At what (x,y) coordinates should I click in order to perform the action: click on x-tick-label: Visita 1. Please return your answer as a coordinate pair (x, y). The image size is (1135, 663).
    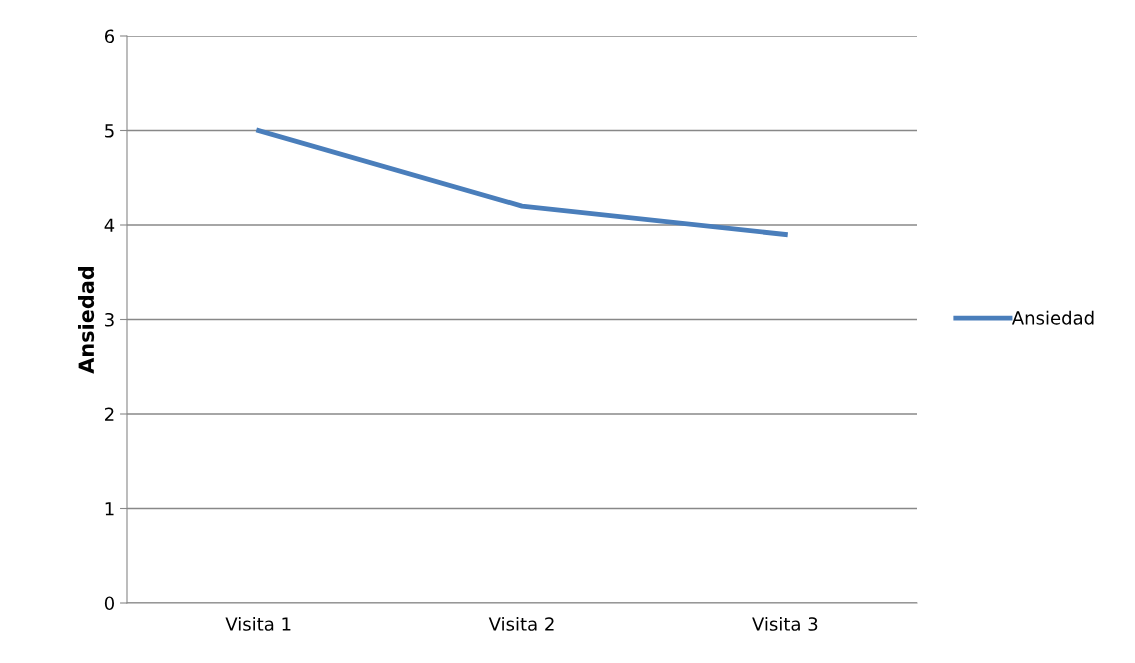
    Looking at the image, I should click on (258, 623).